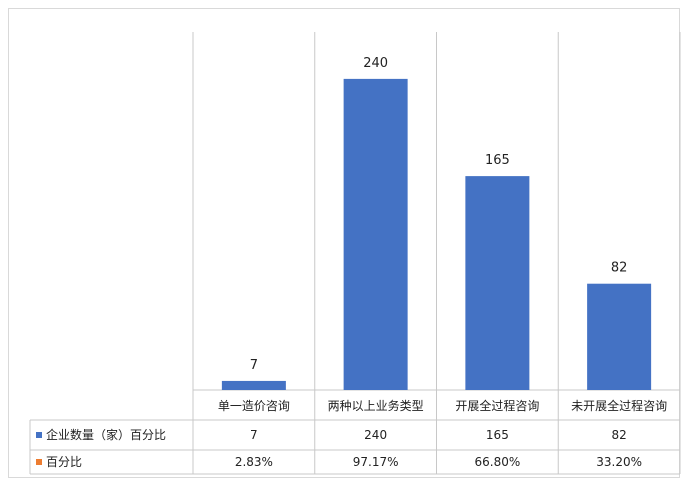 The height and width of the screenshot is (490, 691). What do you see at coordinates (376, 405) in the screenshot?
I see `category-tick-label: 两种以上业务类型` at bounding box center [376, 405].